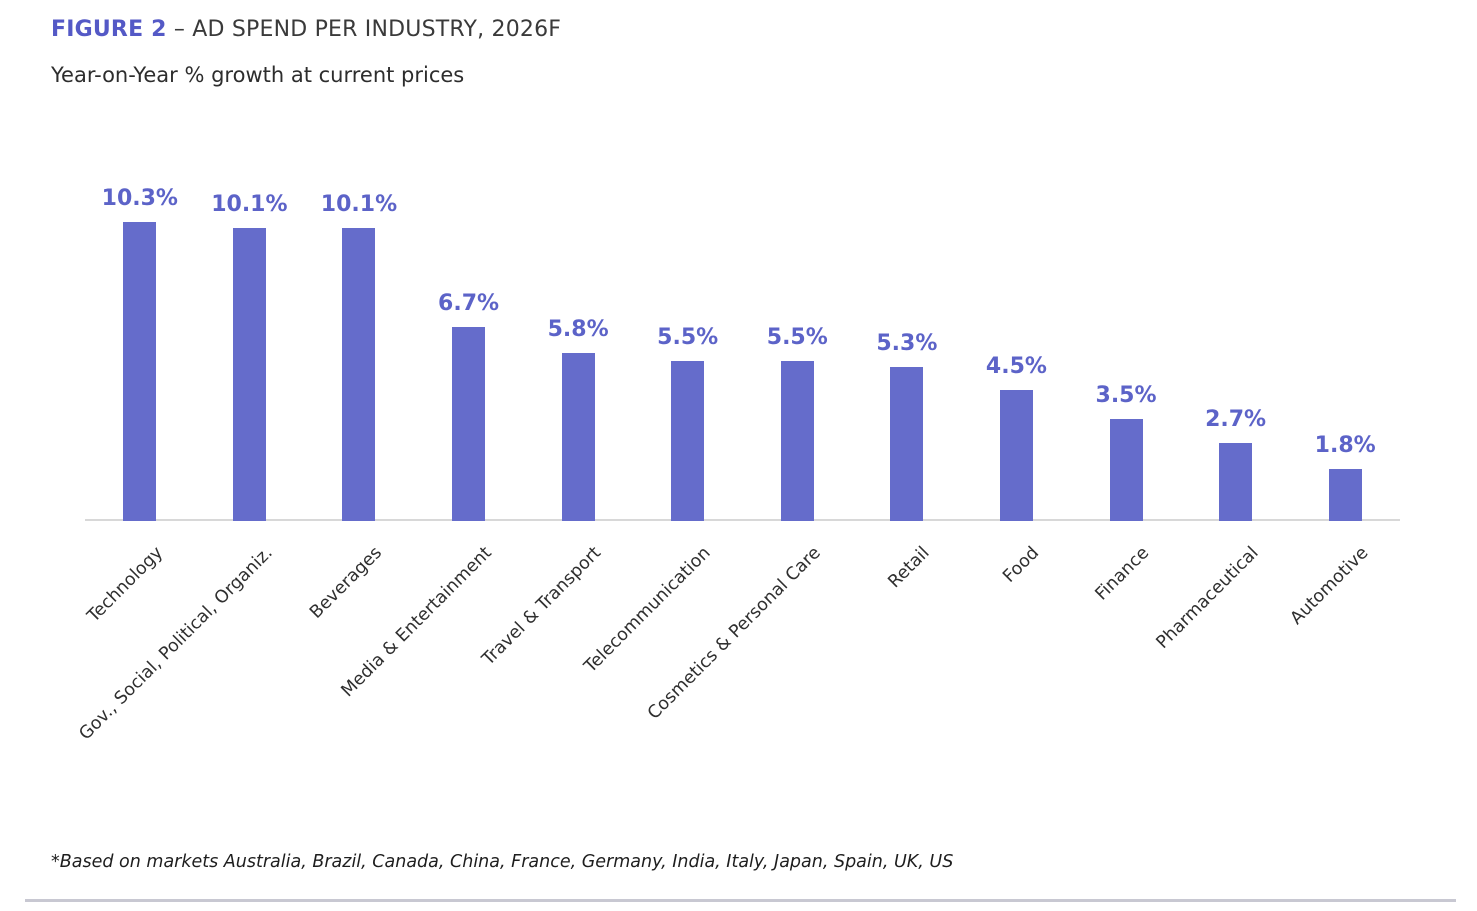 The height and width of the screenshot is (911, 1477). Describe the element at coordinates (1236, 419) in the screenshot. I see `bar-value-label: 2.7%` at that location.